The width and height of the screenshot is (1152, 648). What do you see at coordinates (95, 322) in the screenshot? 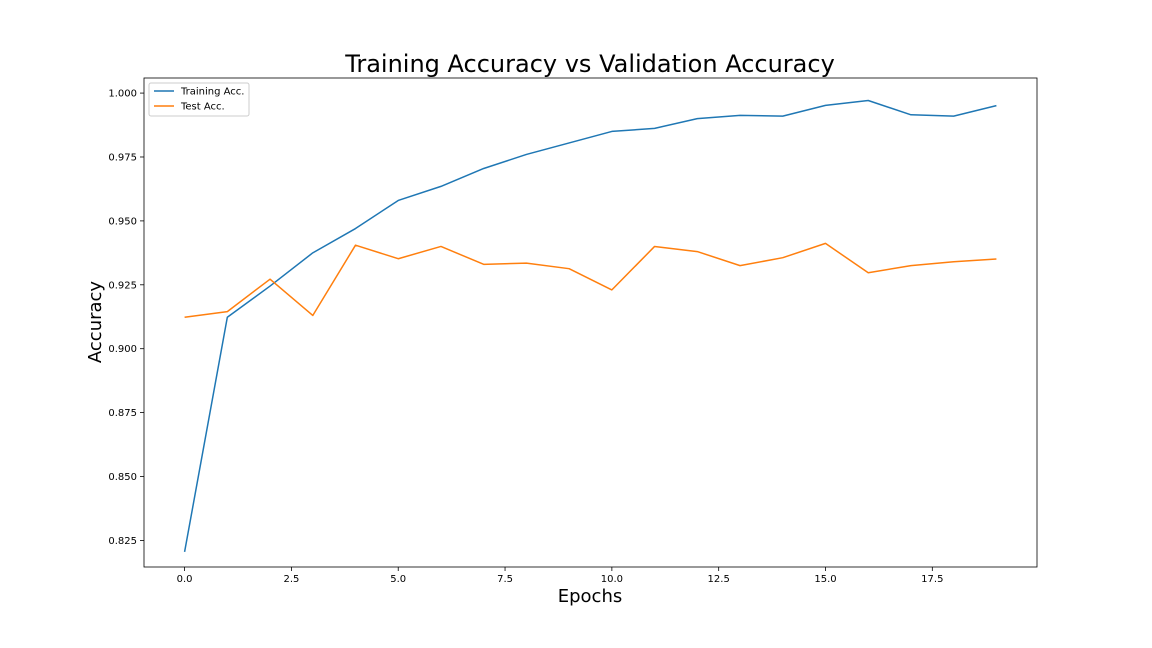
I see `y-axis-label: Accuracy` at bounding box center [95, 322].